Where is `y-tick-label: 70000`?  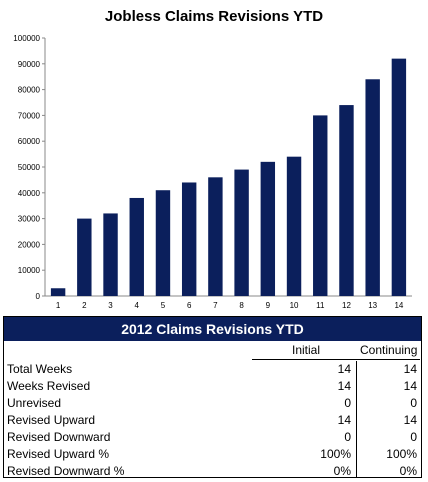
y-tick-label: 70000 is located at coordinates (29, 115).